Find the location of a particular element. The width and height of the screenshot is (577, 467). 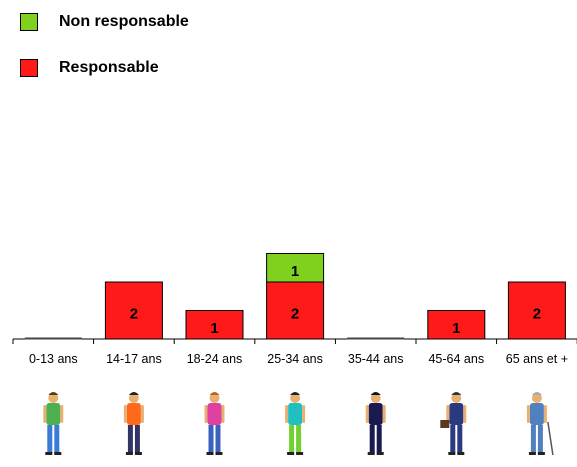

child-running-icon is located at coordinates (53, 423).